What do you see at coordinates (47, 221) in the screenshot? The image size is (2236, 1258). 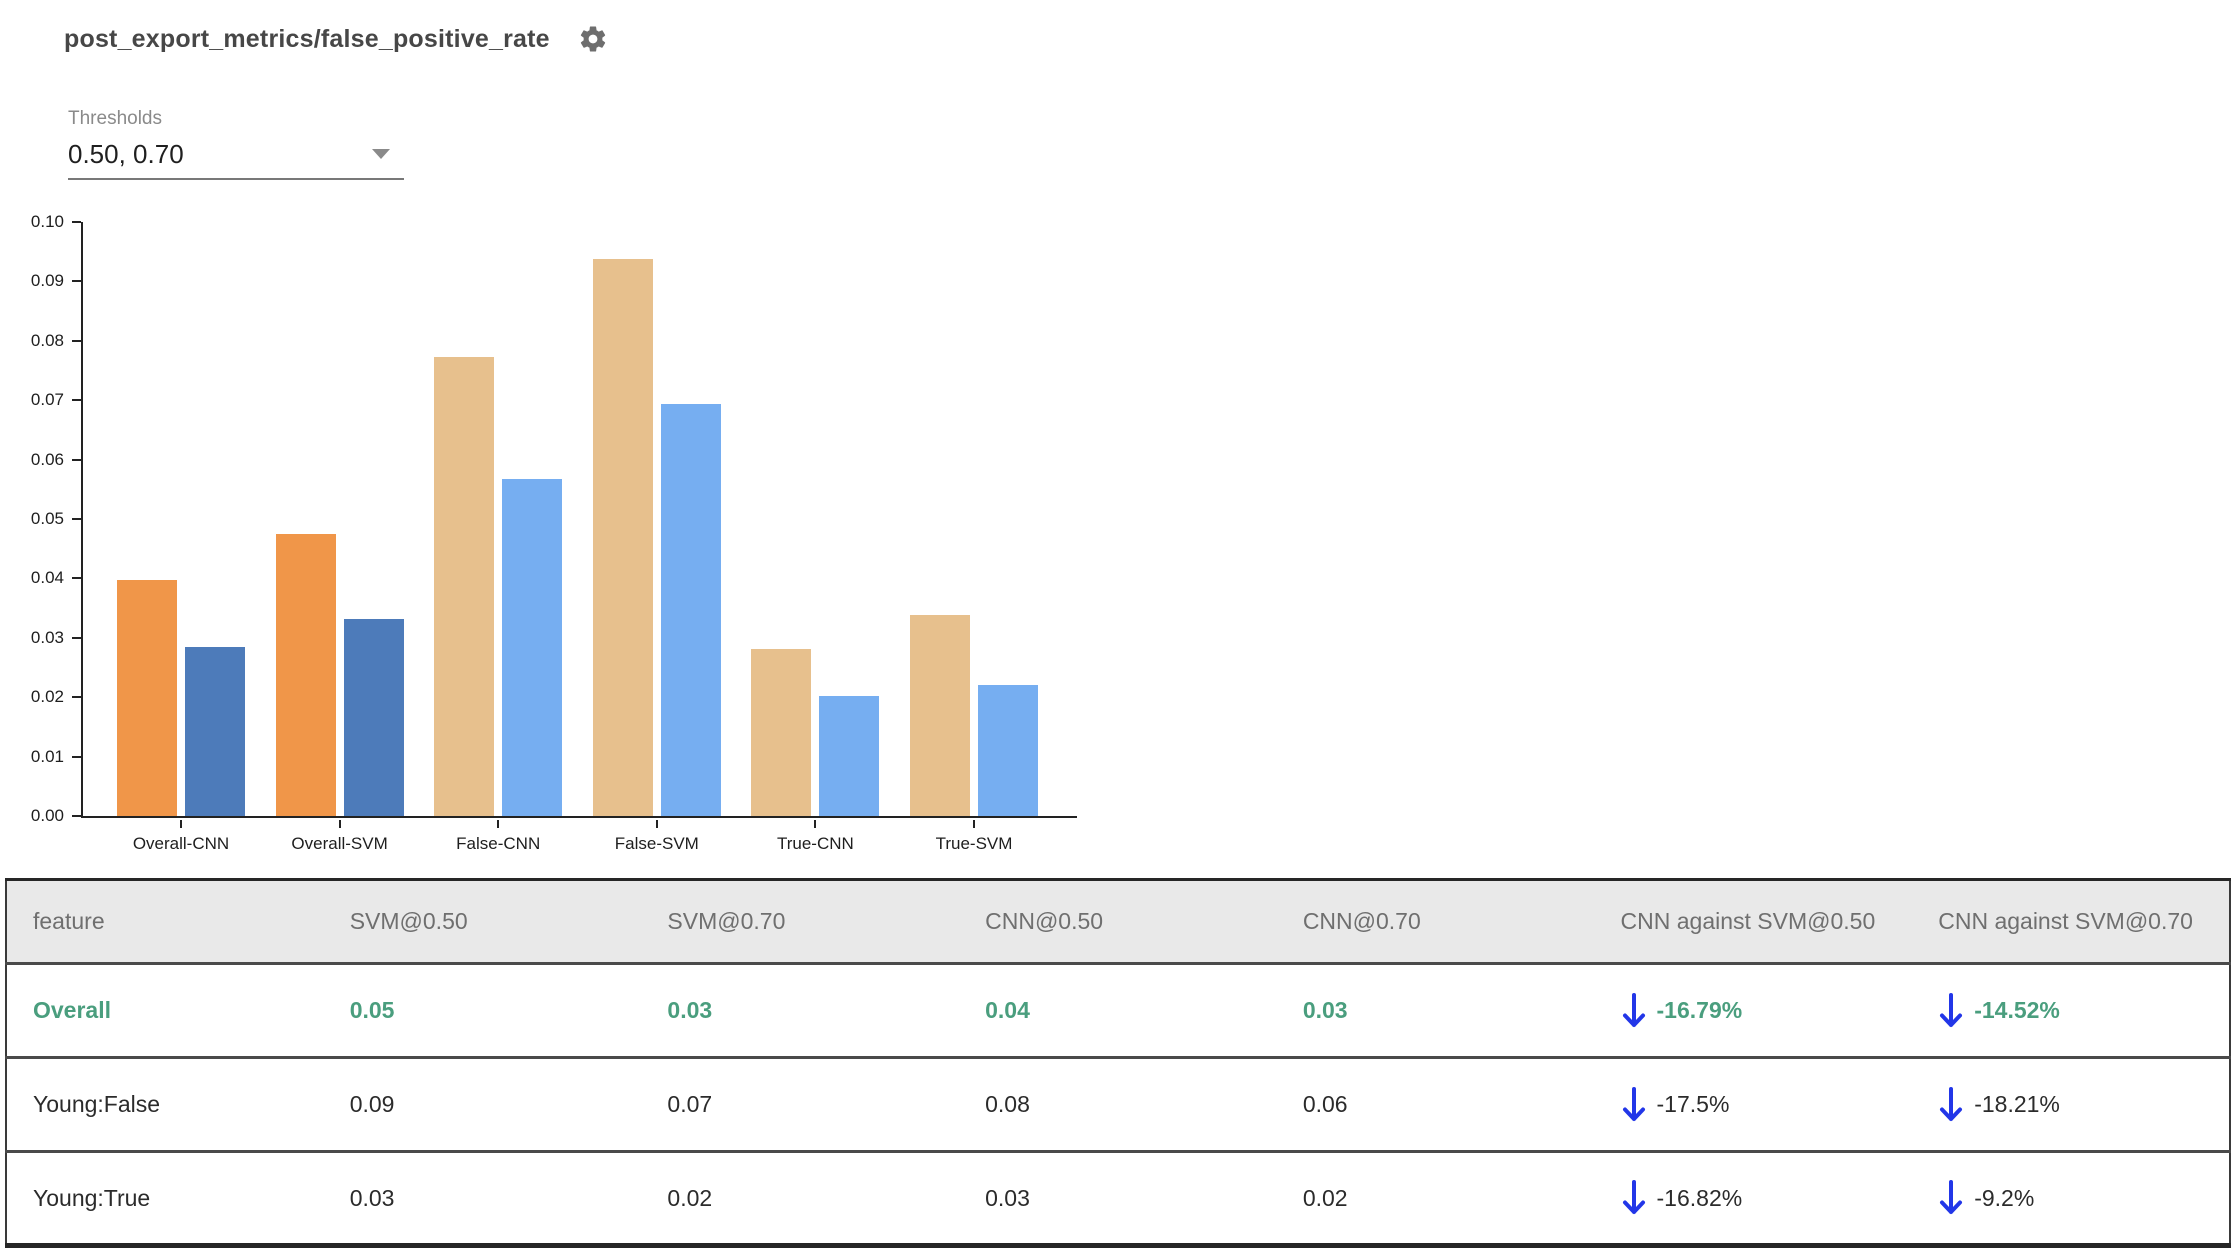 I see `y-axis-tick-label: 0.10` at bounding box center [47, 221].